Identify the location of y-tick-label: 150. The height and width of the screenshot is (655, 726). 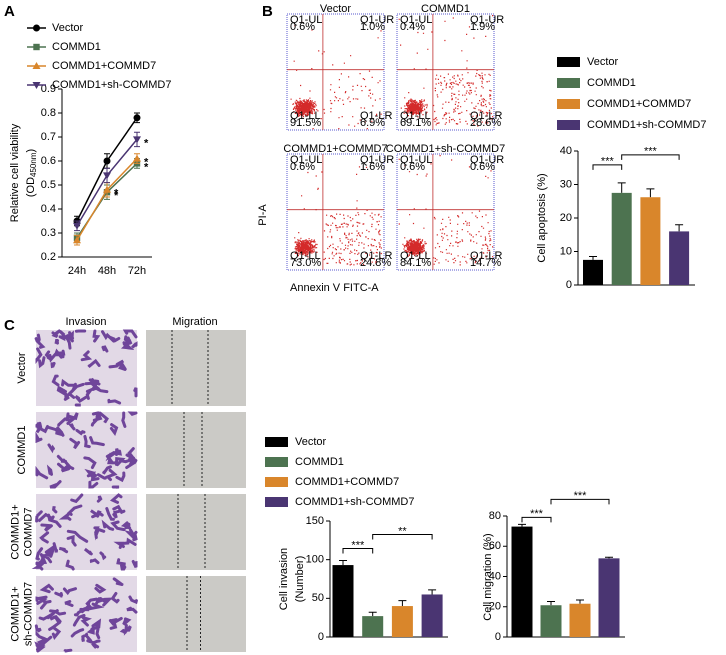
(315, 521).